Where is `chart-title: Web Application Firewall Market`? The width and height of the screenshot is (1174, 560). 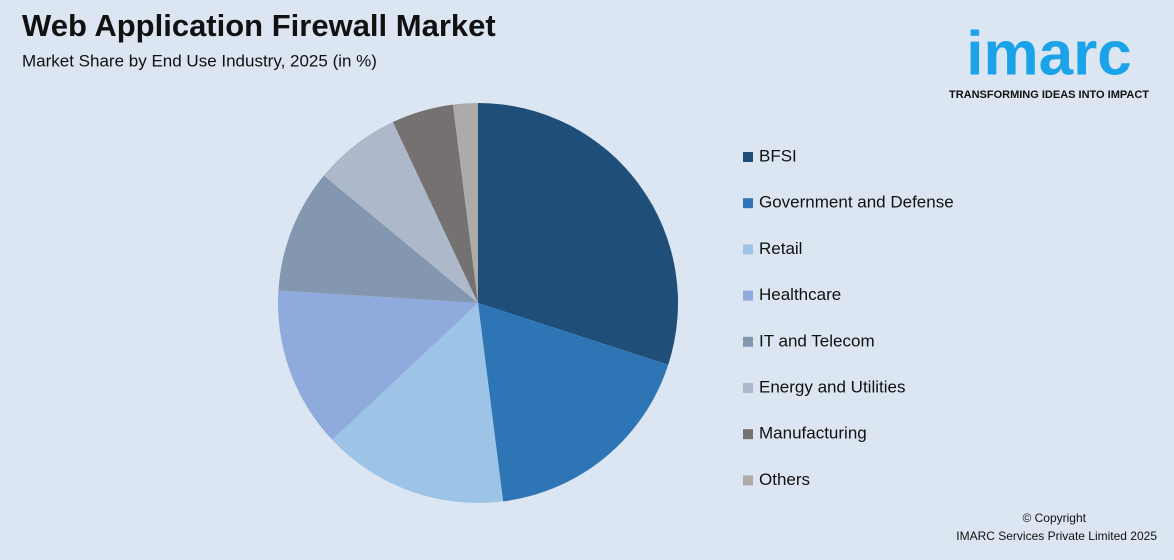
chart-title: Web Application Firewall Market is located at coordinates (259, 25).